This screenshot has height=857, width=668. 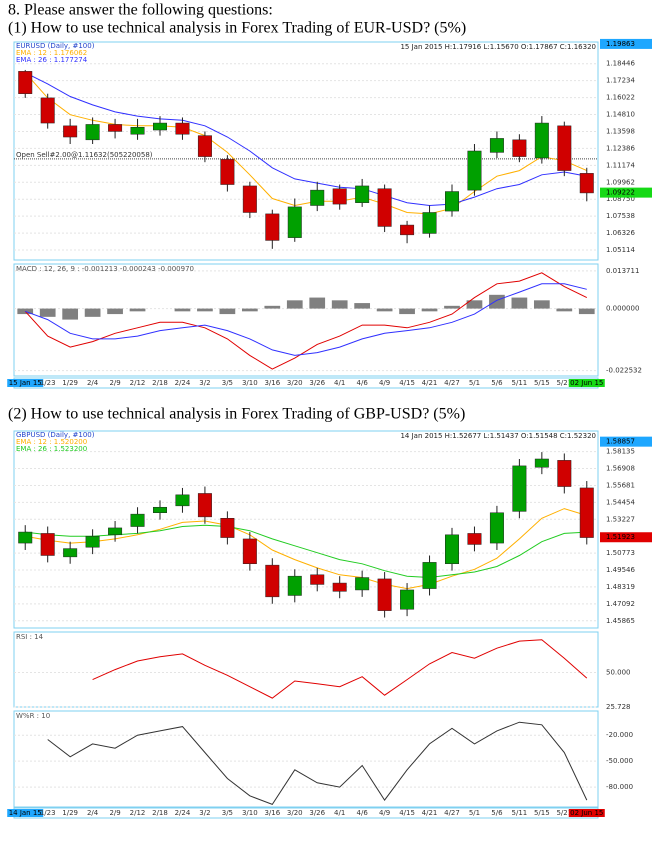 I want to click on y-tick-label: 50.000, so click(x=618, y=672).